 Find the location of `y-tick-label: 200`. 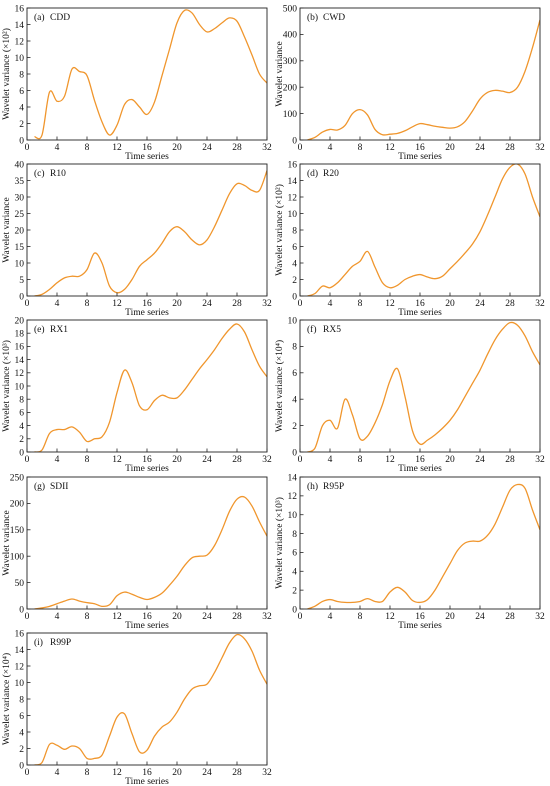

y-tick-label: 200 is located at coordinates (290, 89).